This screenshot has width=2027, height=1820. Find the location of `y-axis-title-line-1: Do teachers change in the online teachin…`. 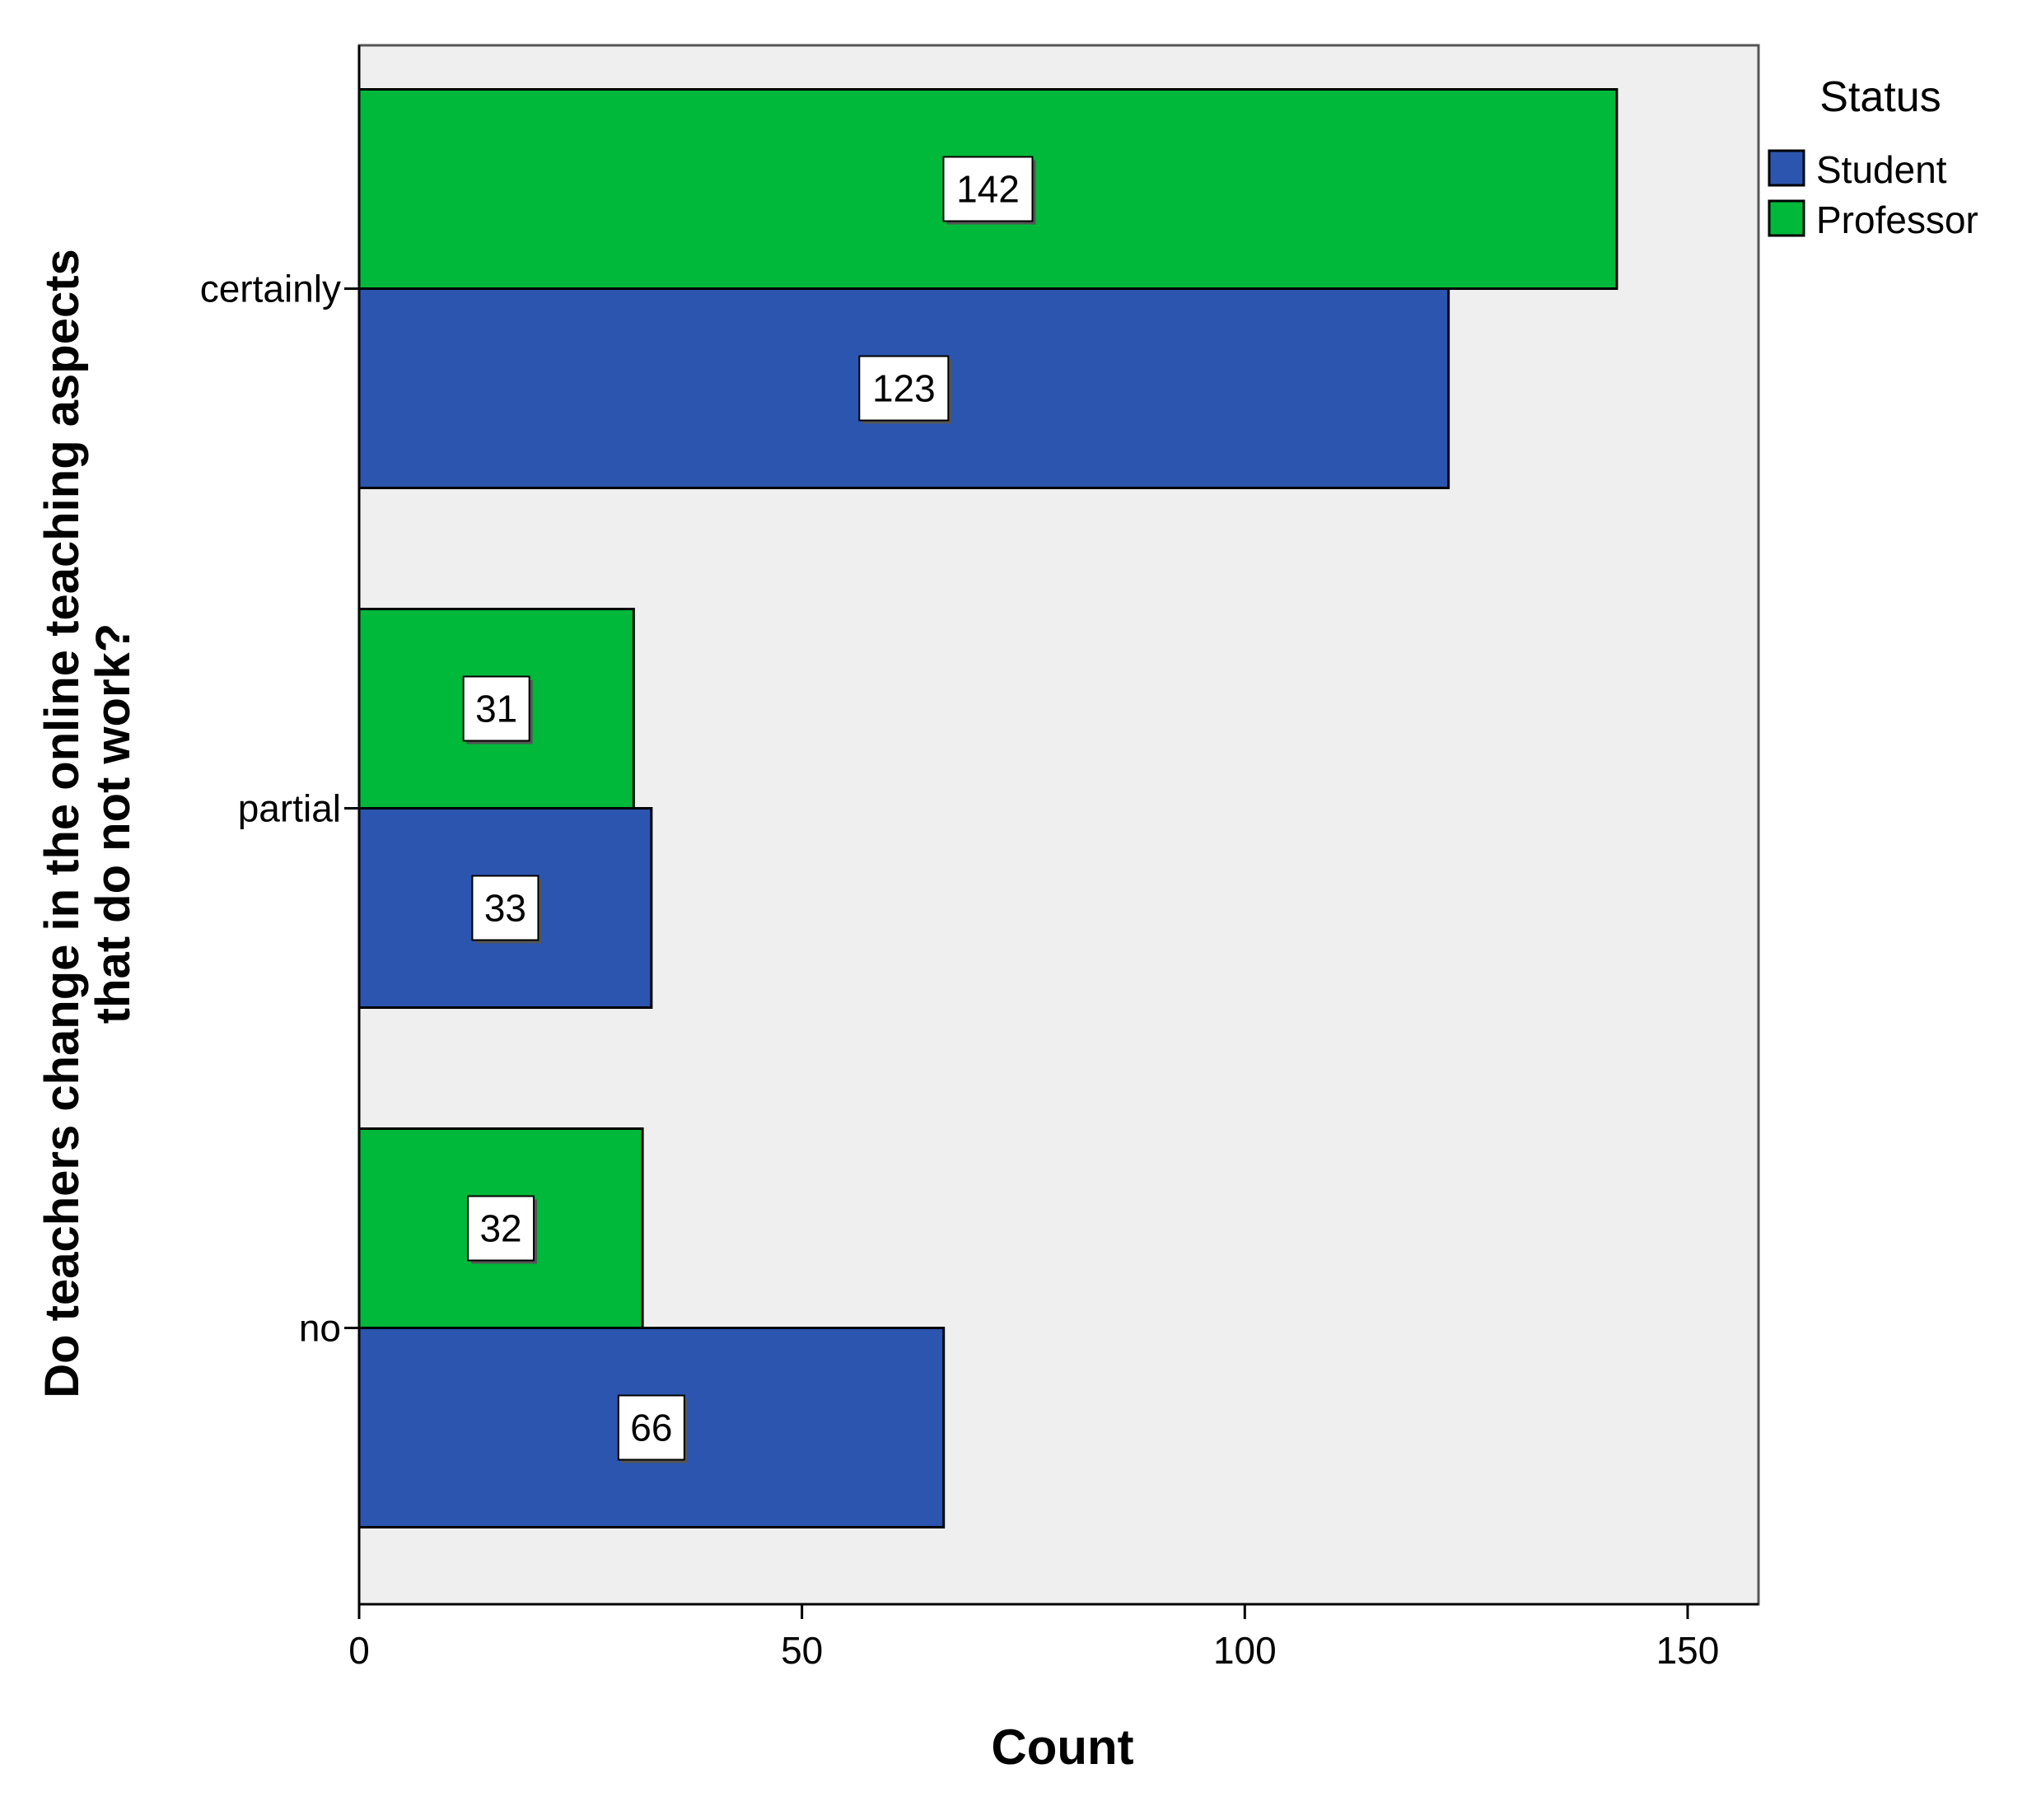

y-axis-title-line-1: Do teachers change in the online teachin… is located at coordinates (62, 823).